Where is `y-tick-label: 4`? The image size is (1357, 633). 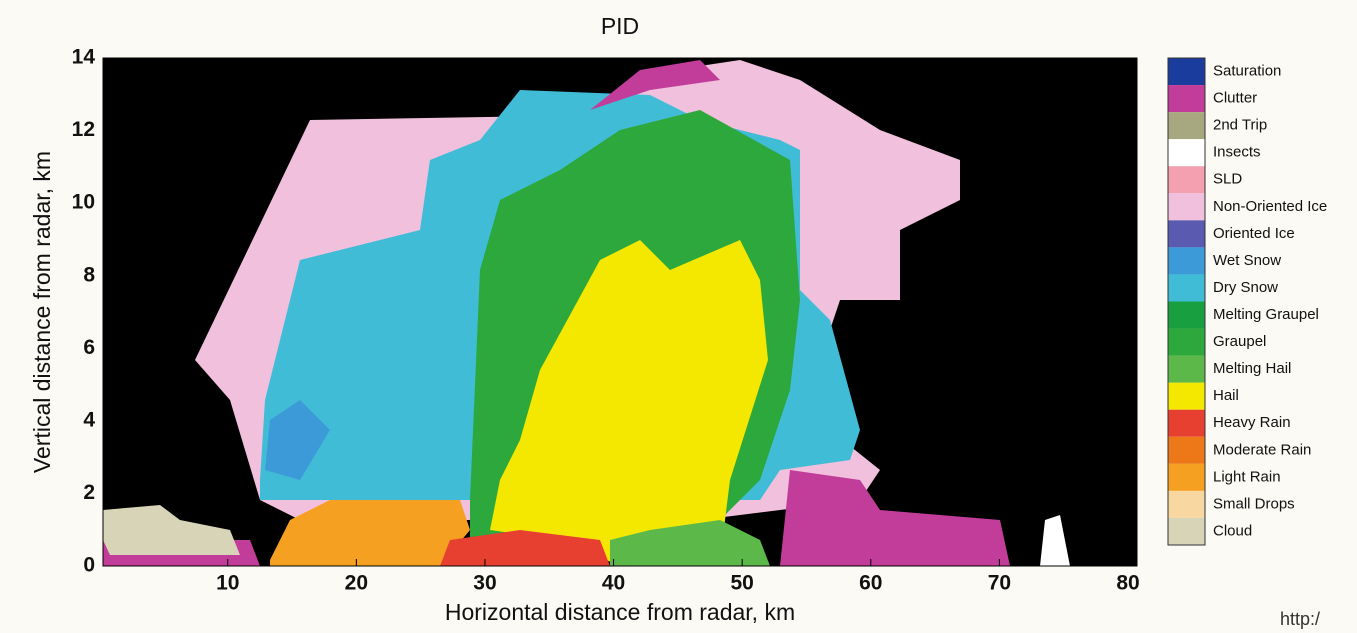
y-tick-label: 4 is located at coordinates (89, 419).